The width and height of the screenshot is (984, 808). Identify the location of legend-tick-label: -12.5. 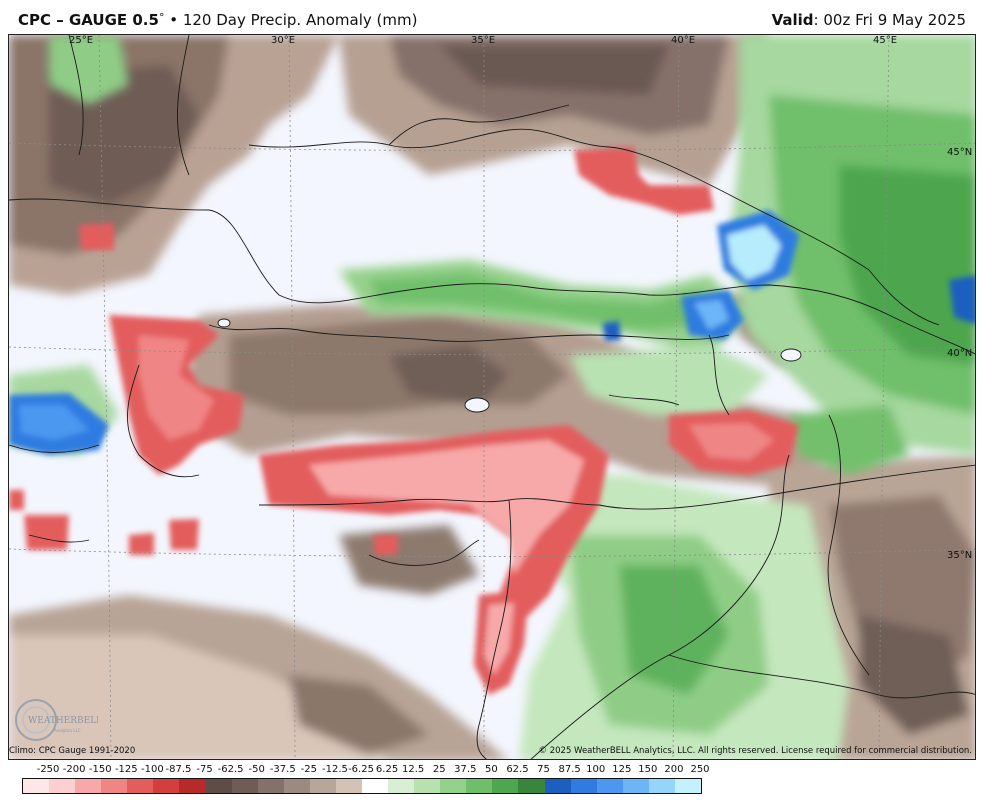
(334, 769).